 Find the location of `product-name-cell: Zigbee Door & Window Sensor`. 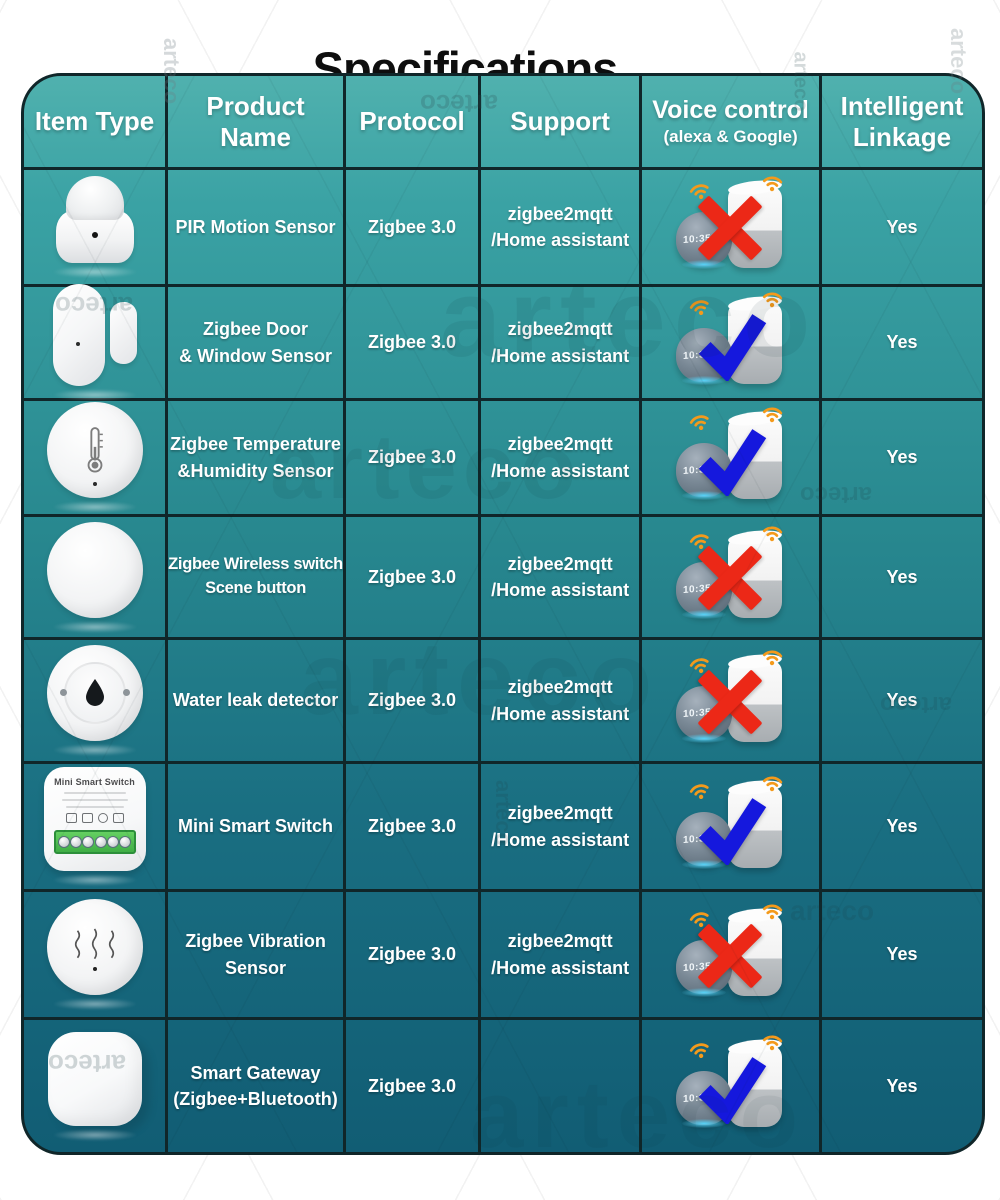

product-name-cell: Zigbee Door & Window Sensor is located at coordinates (257, 344).